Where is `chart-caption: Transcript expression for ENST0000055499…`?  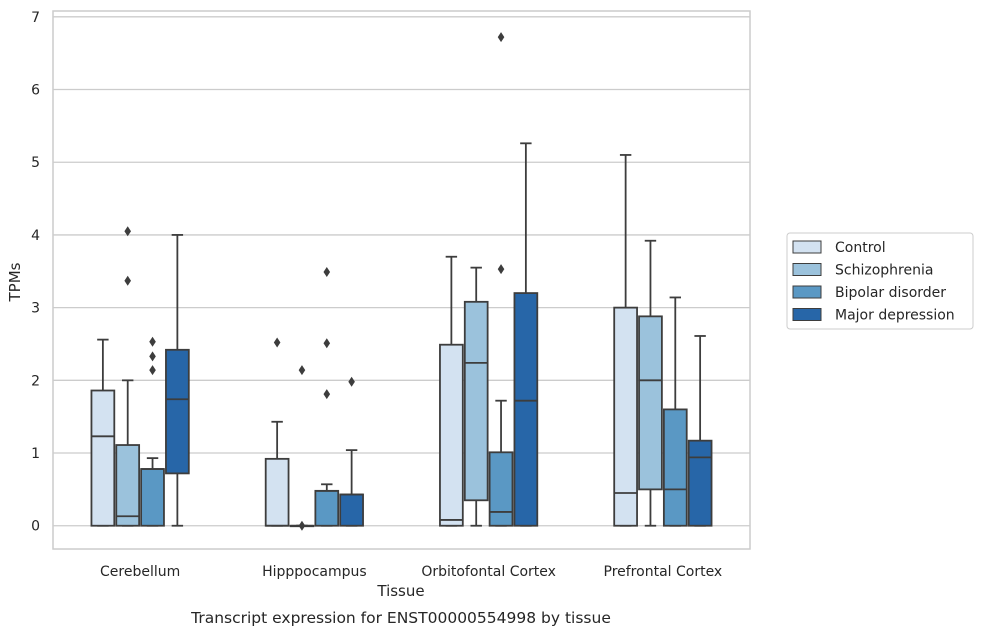 chart-caption: Transcript expression for ENST0000055499… is located at coordinates (400, 618).